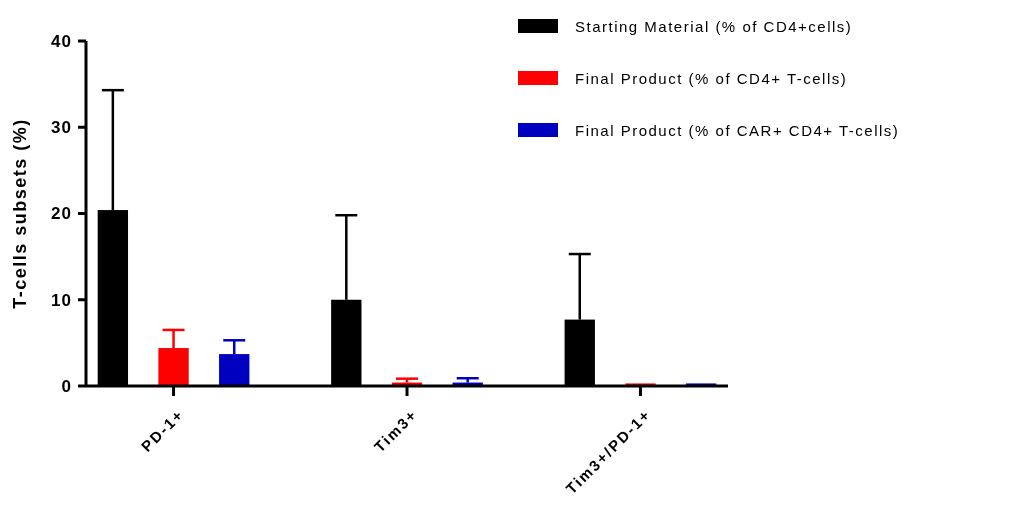 Image resolution: width=1025 pixels, height=526 pixels. Describe the element at coordinates (61, 214) in the screenshot. I see `y-tick-label: 20` at that location.